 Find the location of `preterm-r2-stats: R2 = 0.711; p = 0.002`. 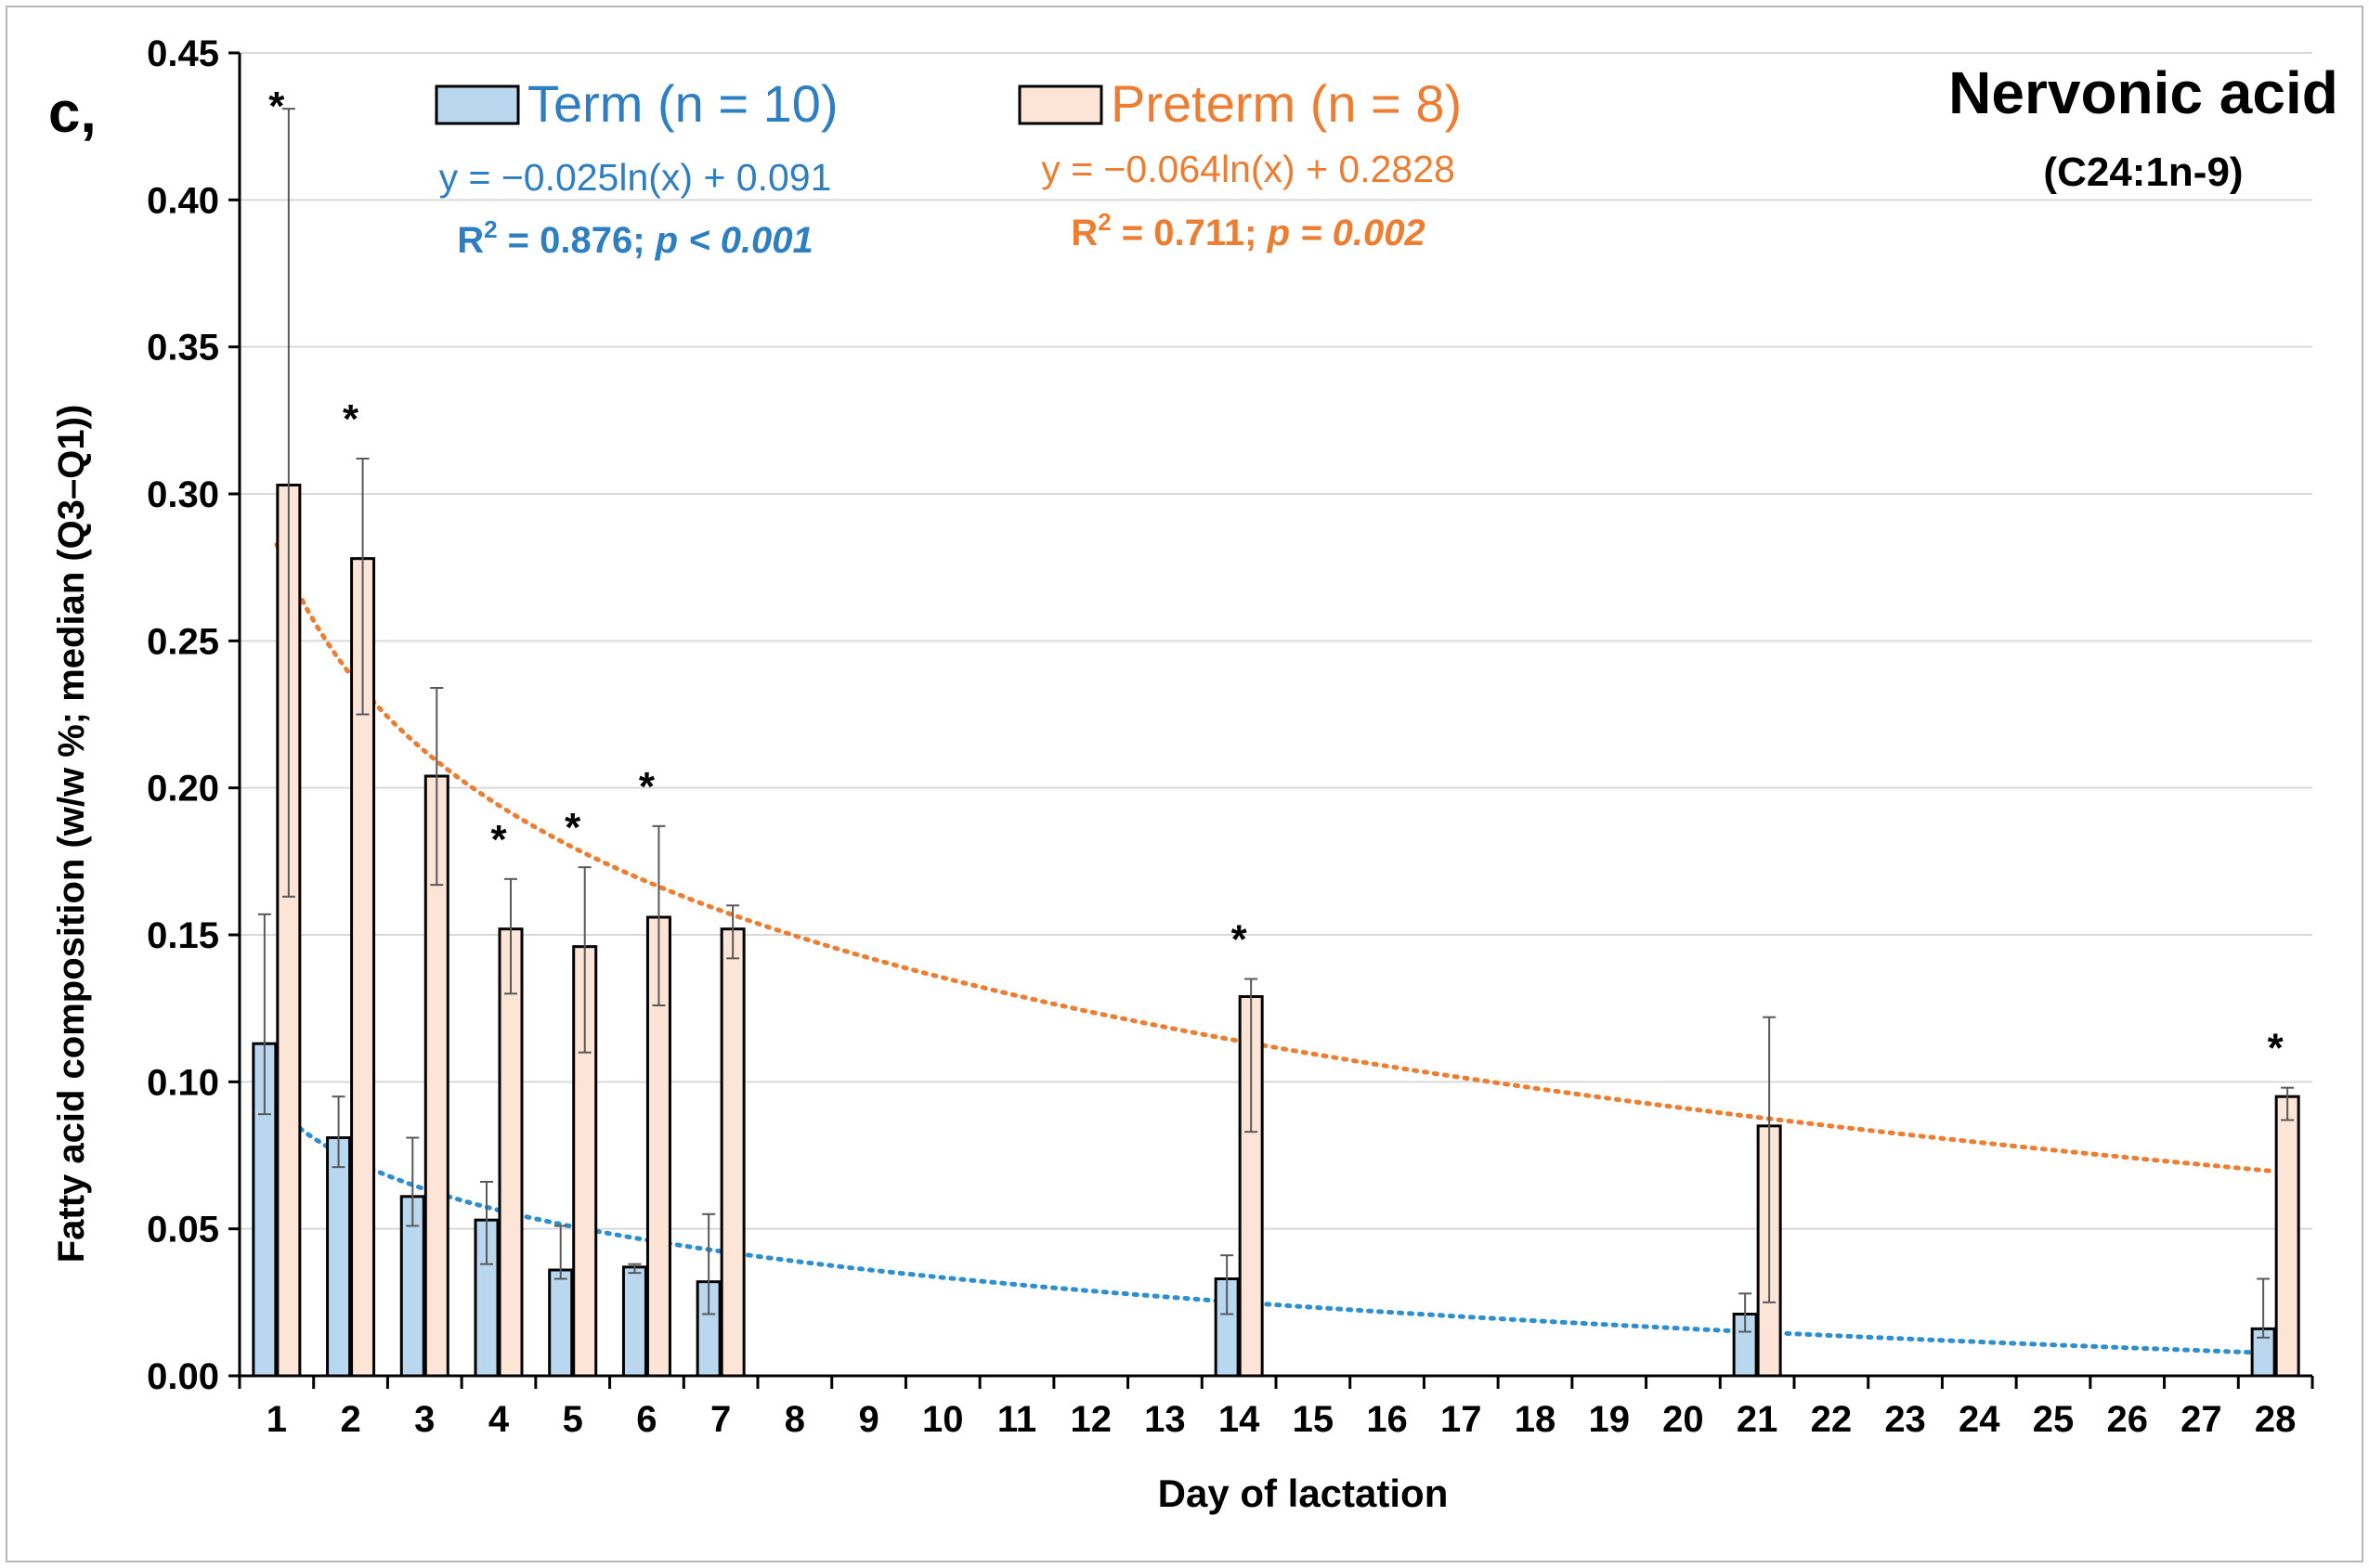

preterm-r2-stats: R2 = 0.711; p = 0.002 is located at coordinates (1248, 231).